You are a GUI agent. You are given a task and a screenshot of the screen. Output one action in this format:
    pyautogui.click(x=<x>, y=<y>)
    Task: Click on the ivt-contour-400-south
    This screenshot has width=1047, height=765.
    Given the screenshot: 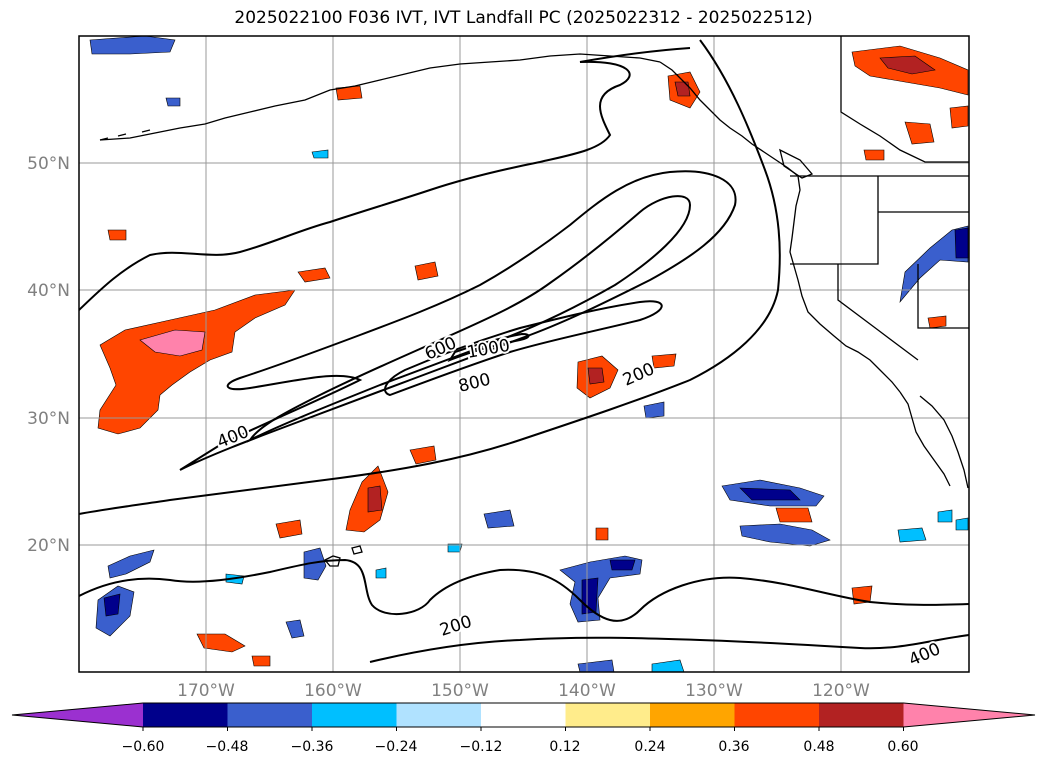 What is the action you would take?
    pyautogui.click(x=669, y=648)
    